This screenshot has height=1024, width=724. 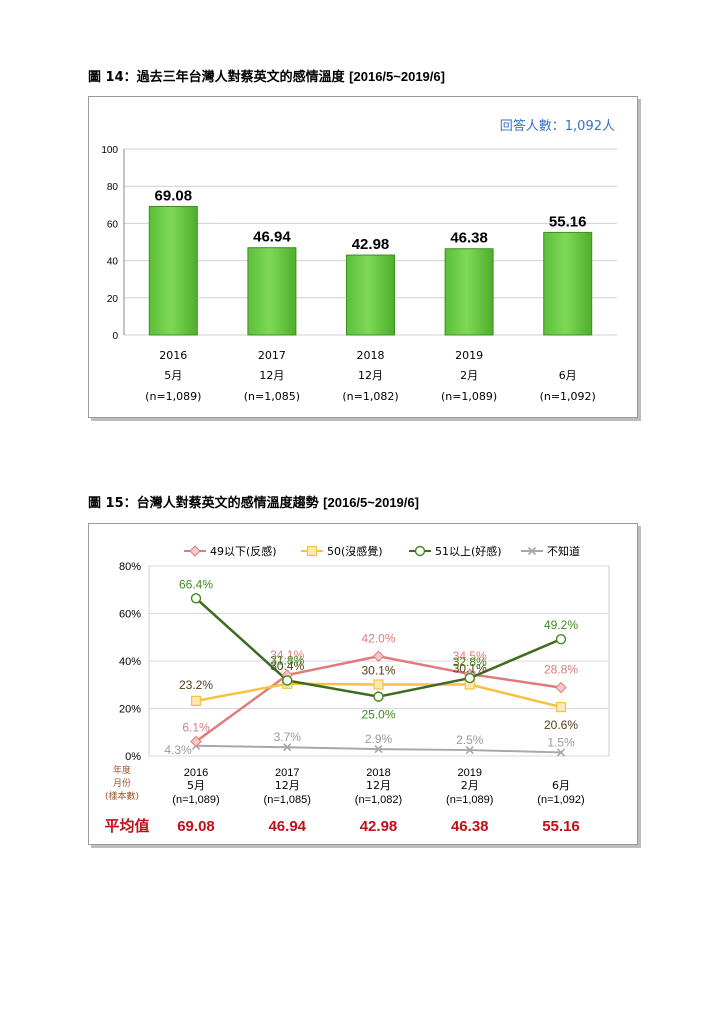 What do you see at coordinates (469, 355) in the screenshot?
I see `x-category-year: 2019` at bounding box center [469, 355].